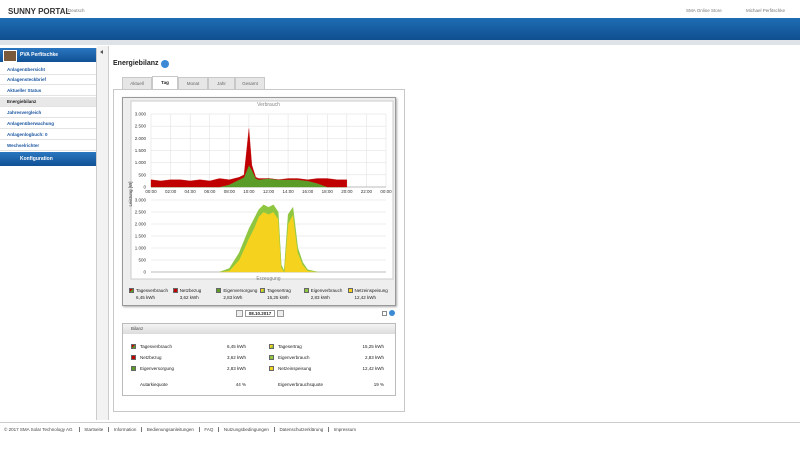 Image resolution: width=800 pixels, height=450 pixels. Describe the element at coordinates (39, 11) in the screenshot. I see `brand: SUNNY PORTAL` at that location.